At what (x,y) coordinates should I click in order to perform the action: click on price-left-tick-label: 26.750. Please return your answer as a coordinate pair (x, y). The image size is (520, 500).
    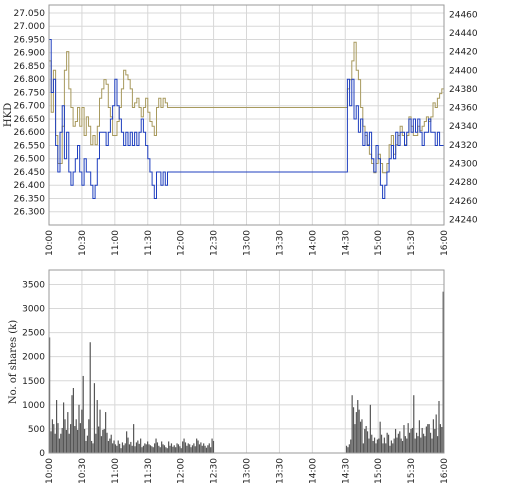
    Looking at the image, I should click on (30, 93).